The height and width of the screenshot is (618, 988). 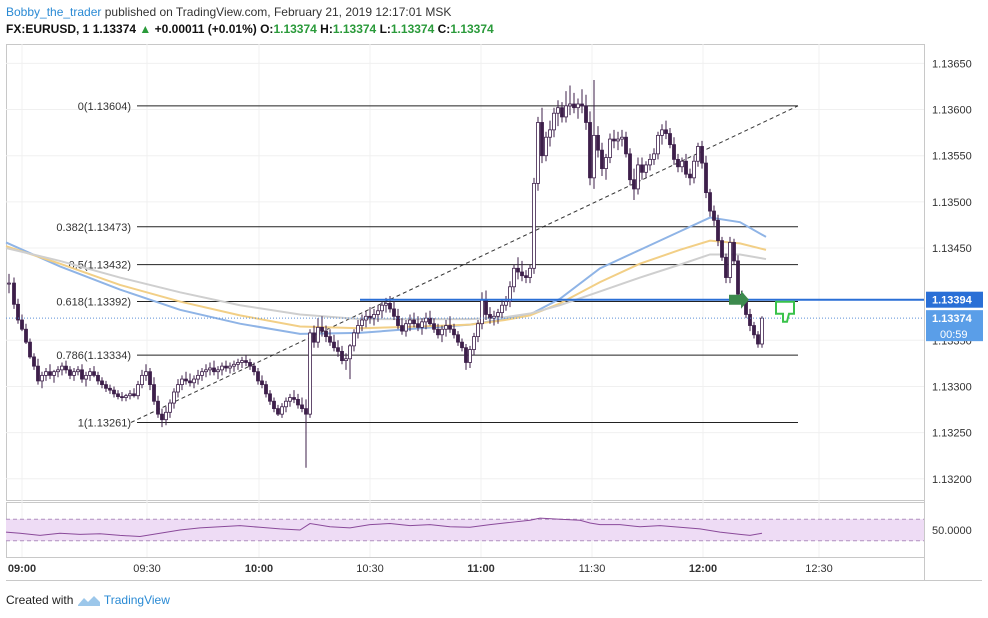 I want to click on price-tick-label: 1.13500, so click(x=952, y=203).